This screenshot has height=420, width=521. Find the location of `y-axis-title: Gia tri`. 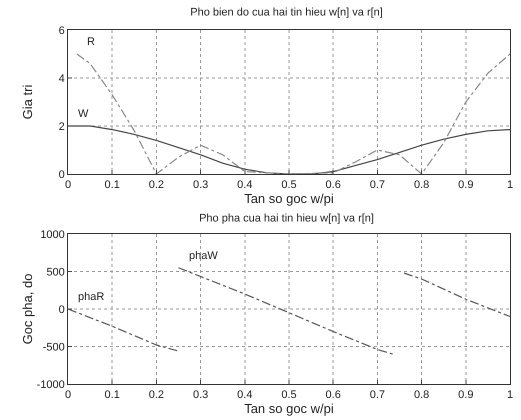

y-axis-title: Gia tri is located at coordinates (27, 102).